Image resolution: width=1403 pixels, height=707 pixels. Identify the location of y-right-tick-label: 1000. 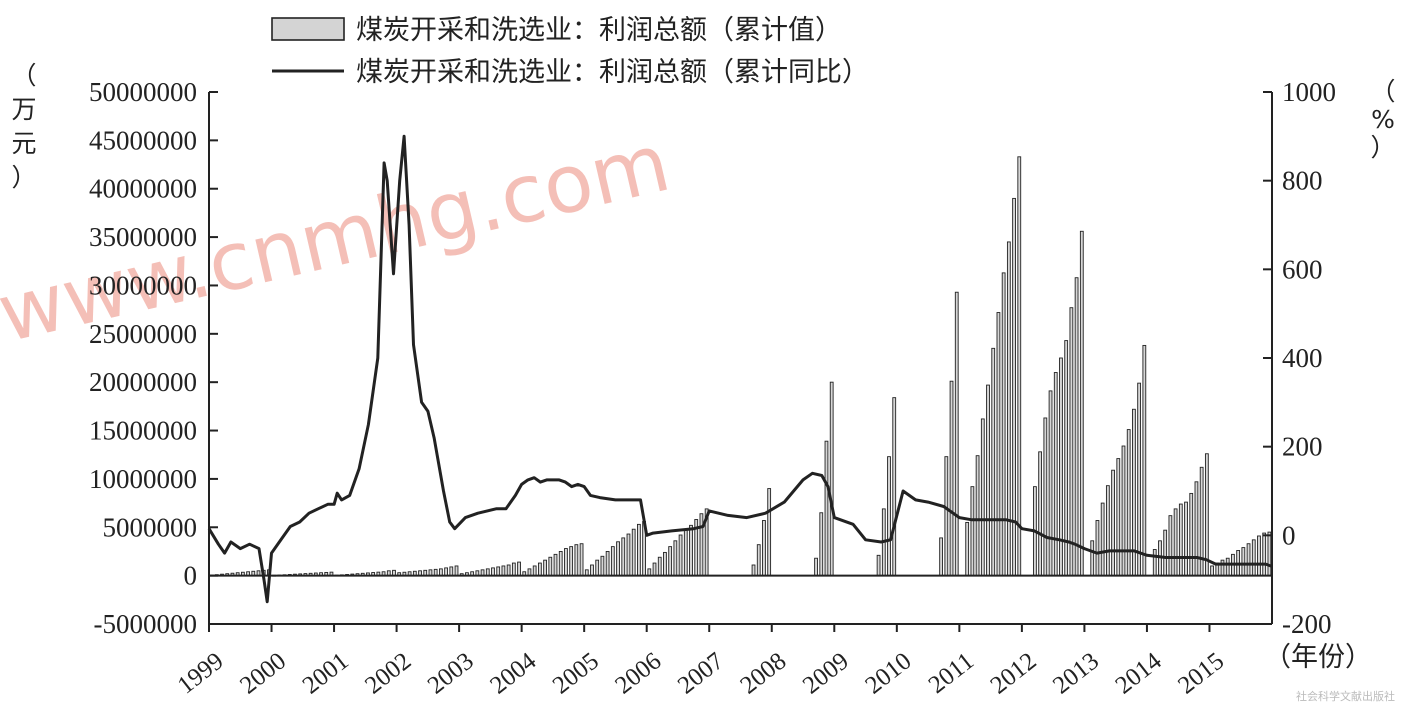
(1309, 92).